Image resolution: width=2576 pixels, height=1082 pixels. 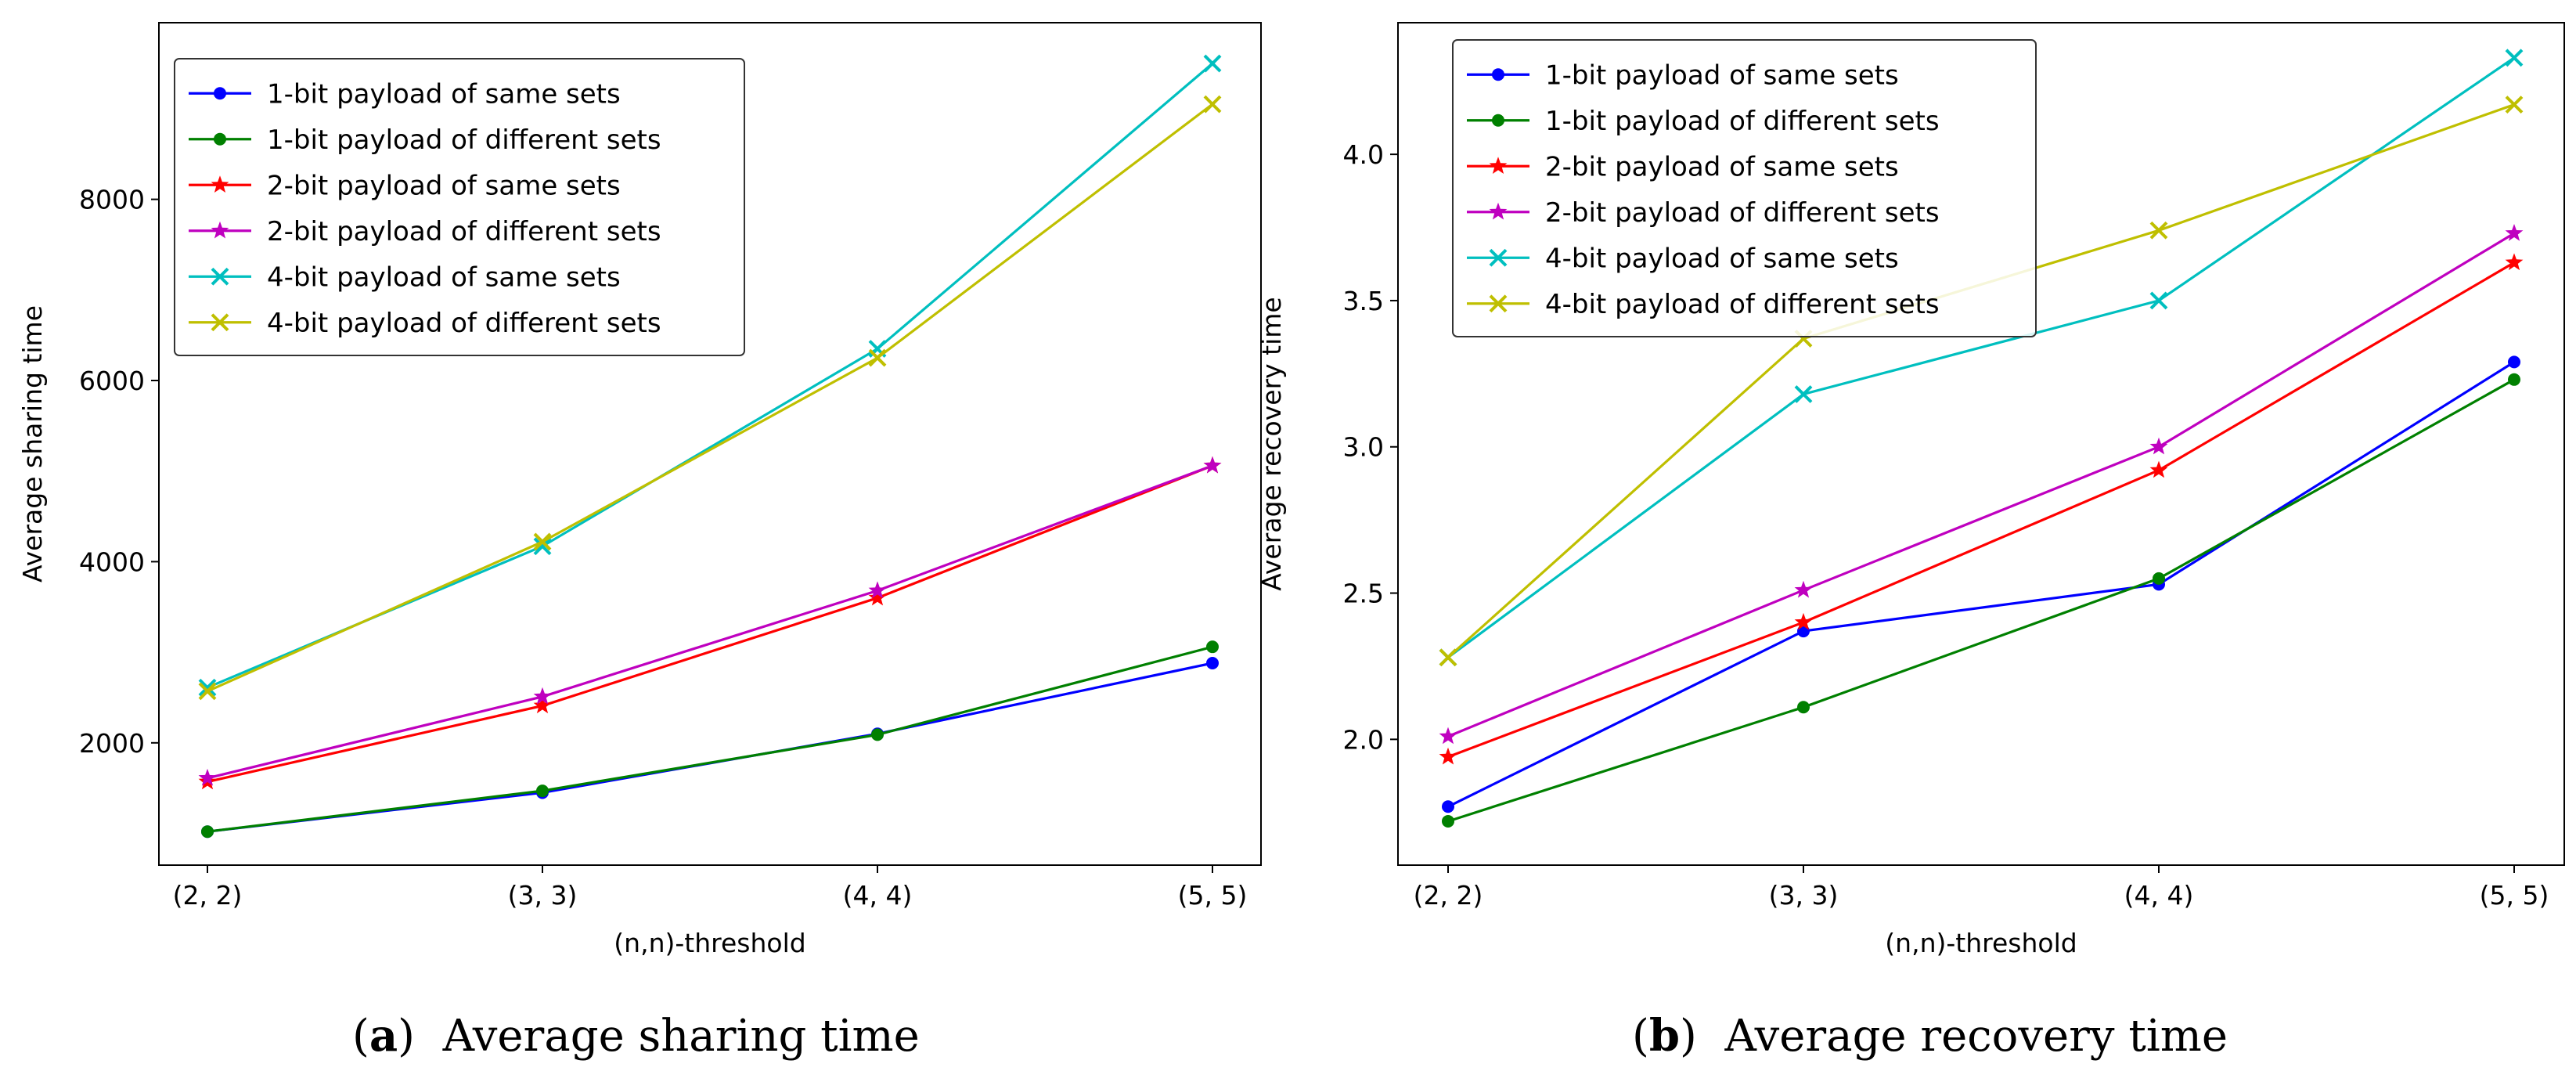 What do you see at coordinates (444, 185) in the screenshot?
I see `legend-label: 2-bit payload of same sets` at bounding box center [444, 185].